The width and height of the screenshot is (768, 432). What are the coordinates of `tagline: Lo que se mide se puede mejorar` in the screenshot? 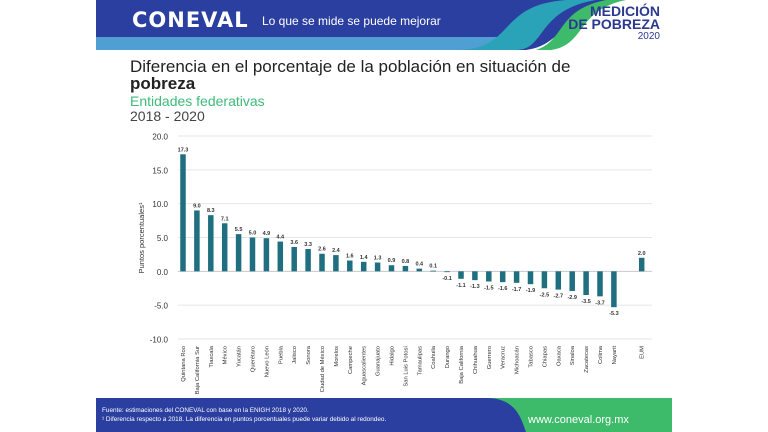 It's located at (351, 21).